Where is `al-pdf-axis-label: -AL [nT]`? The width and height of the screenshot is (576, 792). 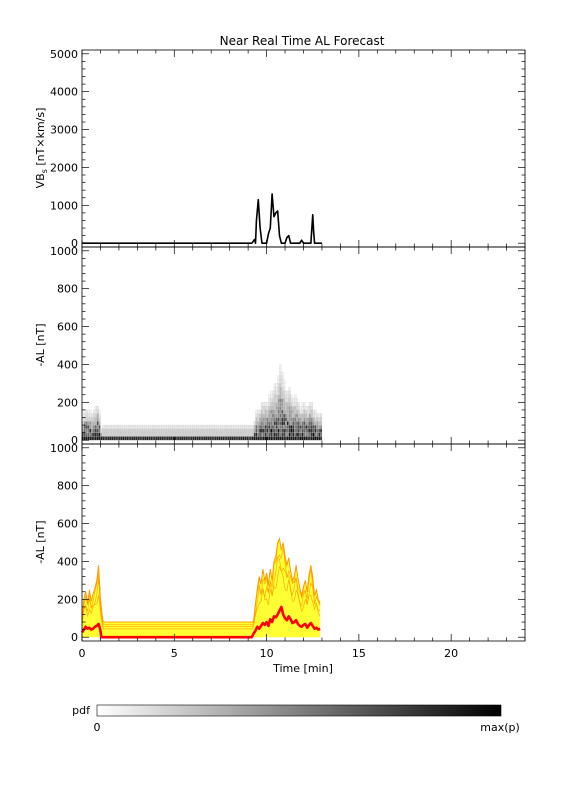
al-pdf-axis-label: -AL [nT] is located at coordinates (40, 344).